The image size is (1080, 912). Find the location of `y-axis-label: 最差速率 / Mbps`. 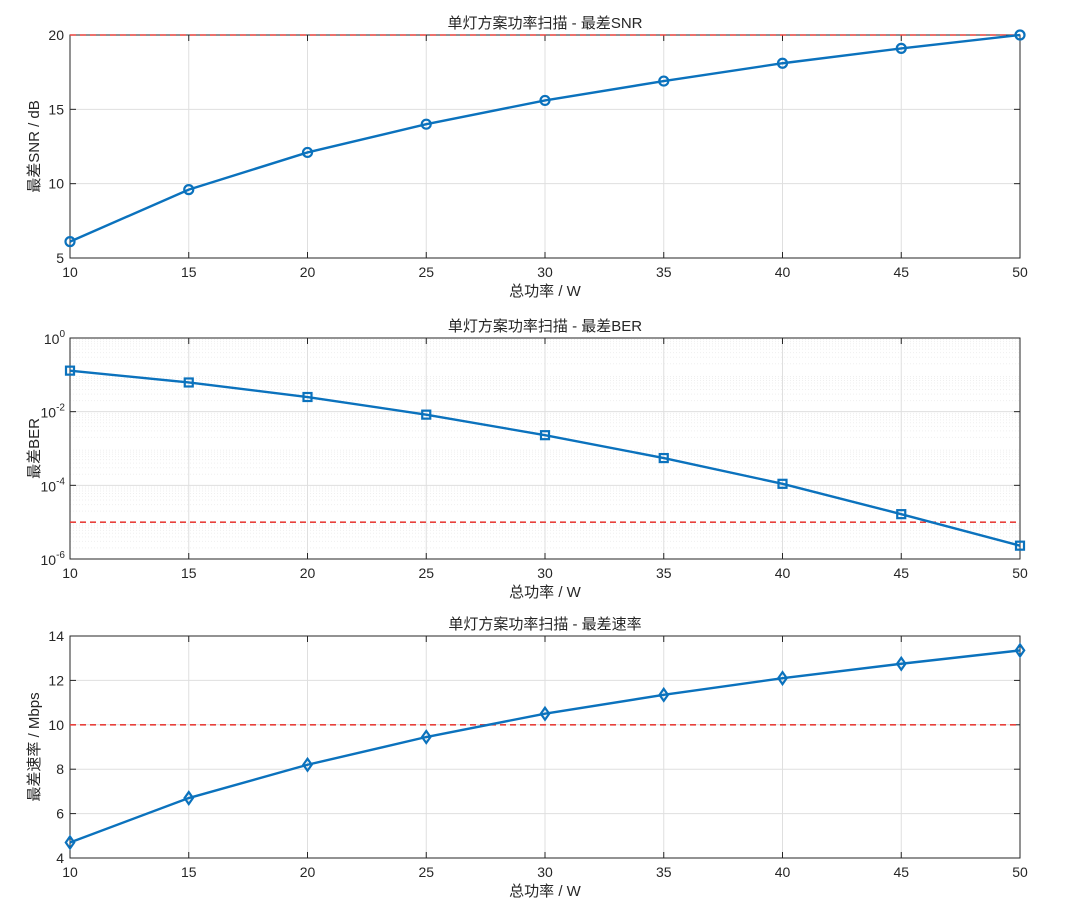

y-axis-label: 最差速率 / Mbps is located at coordinates (34, 746).